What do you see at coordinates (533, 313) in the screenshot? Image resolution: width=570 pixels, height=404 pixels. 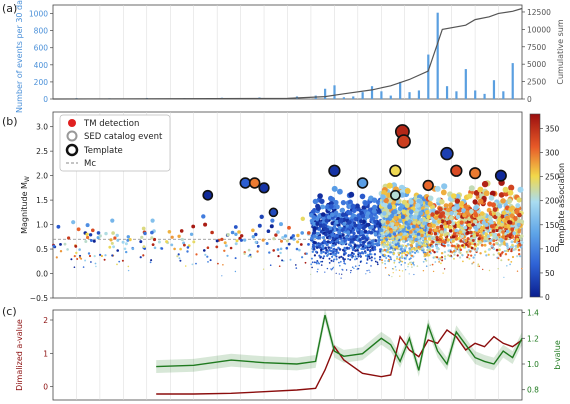 I see `y2tick-label: 1.4` at bounding box center [533, 313].